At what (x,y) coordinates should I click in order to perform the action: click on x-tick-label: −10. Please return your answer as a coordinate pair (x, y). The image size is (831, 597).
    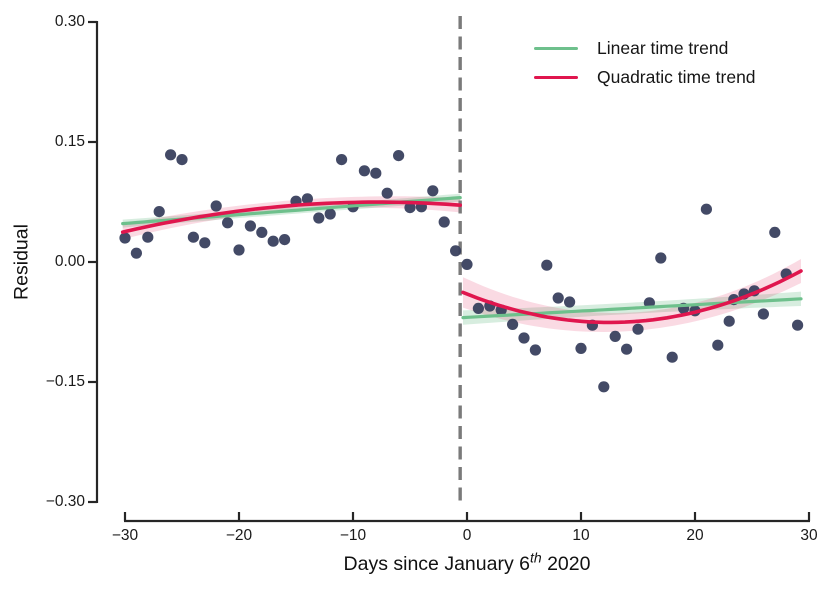
    Looking at the image, I should click on (353, 535).